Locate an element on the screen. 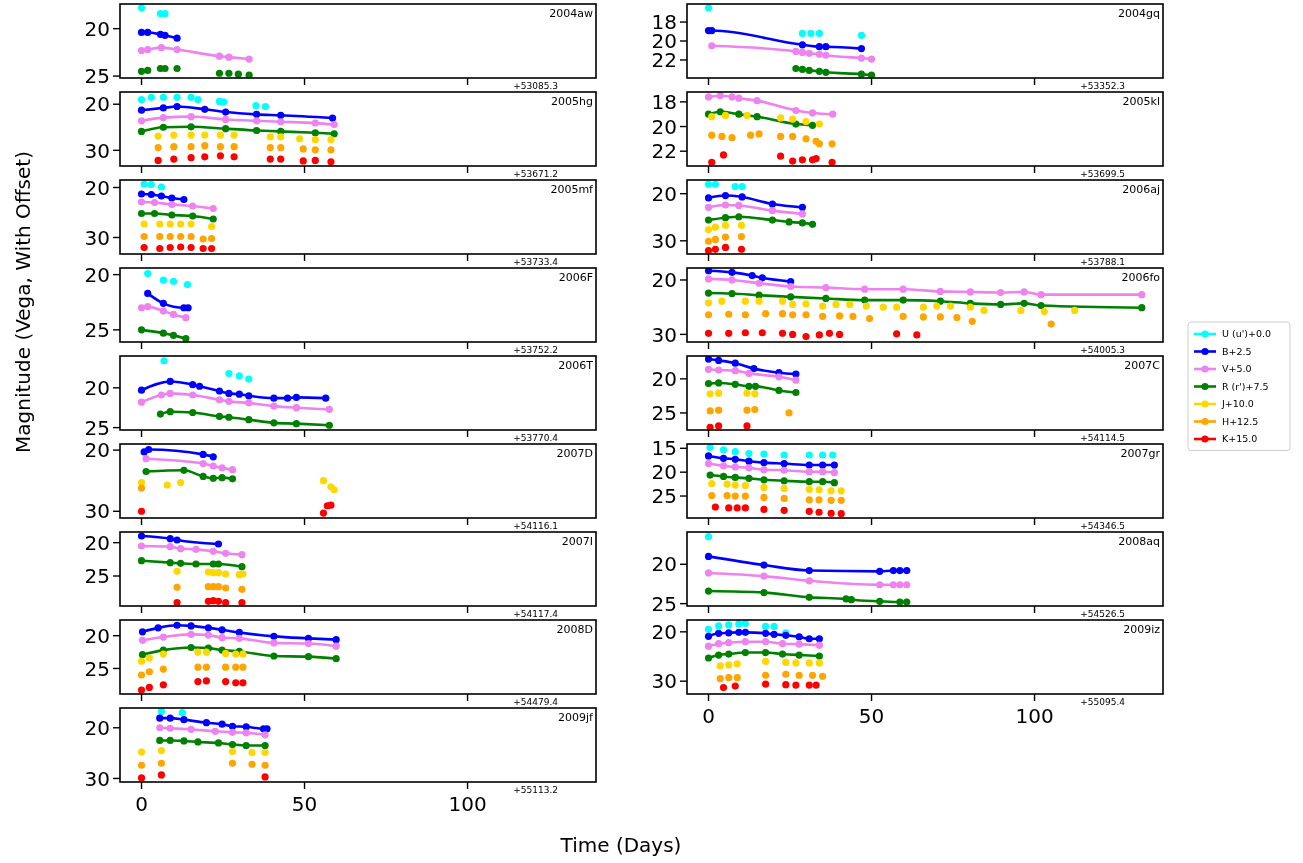  y-tick-label: 25 is located at coordinates (664, 413).